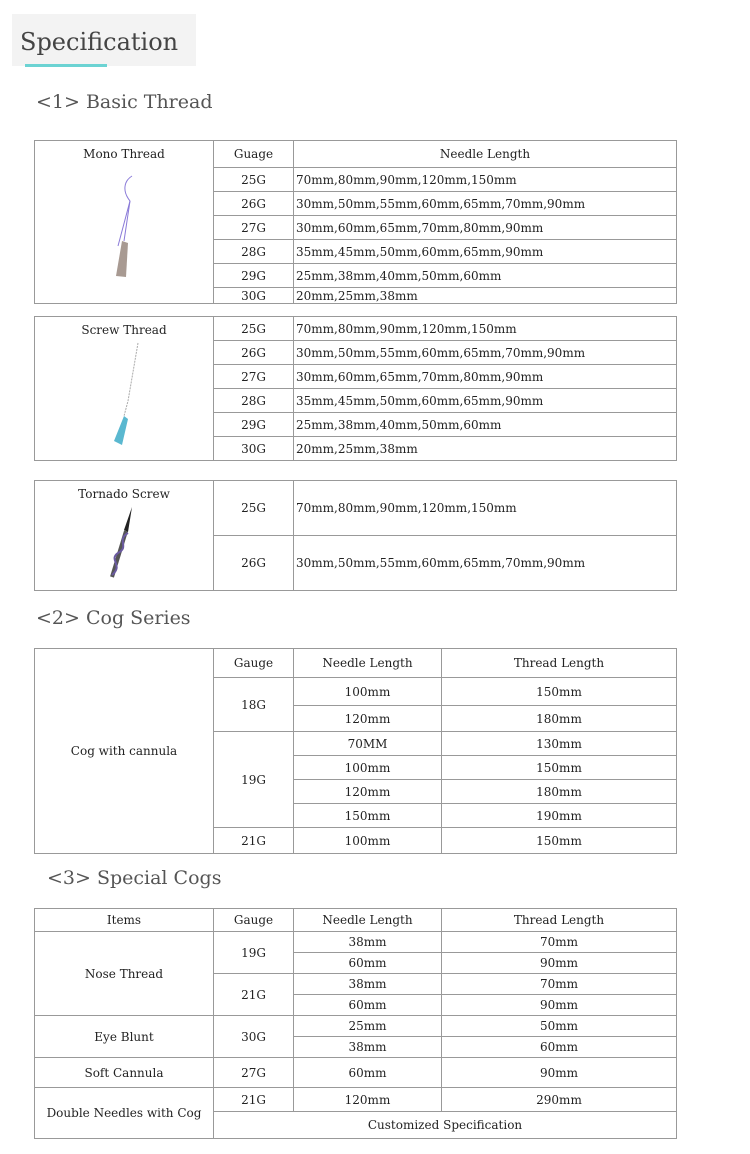 Image resolution: width=750 pixels, height=1154 pixels. Describe the element at coordinates (124, 330) in the screenshot. I see `screw-thread-label: Screw Thread` at that location.